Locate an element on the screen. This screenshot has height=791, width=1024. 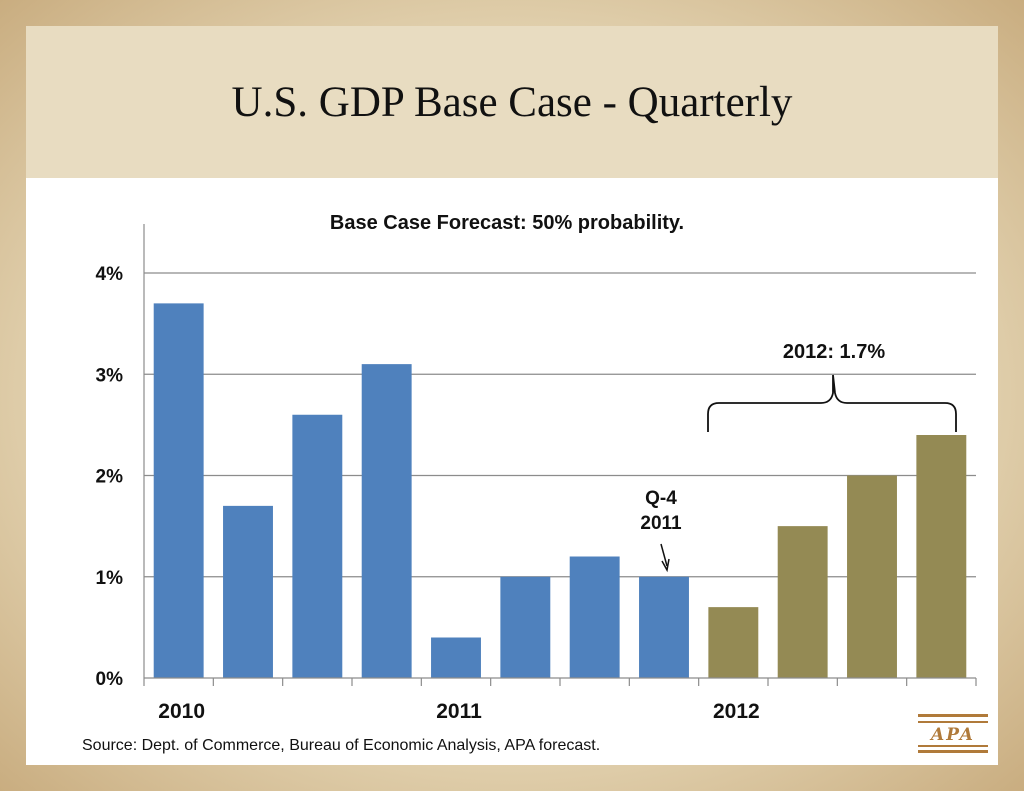
x-year-labels: 2010 2011 2012 is located at coordinates (458, 711).